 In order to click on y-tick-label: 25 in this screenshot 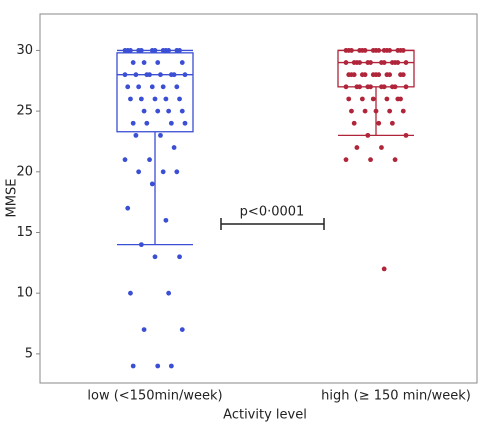, I will do `click(24, 111)`.